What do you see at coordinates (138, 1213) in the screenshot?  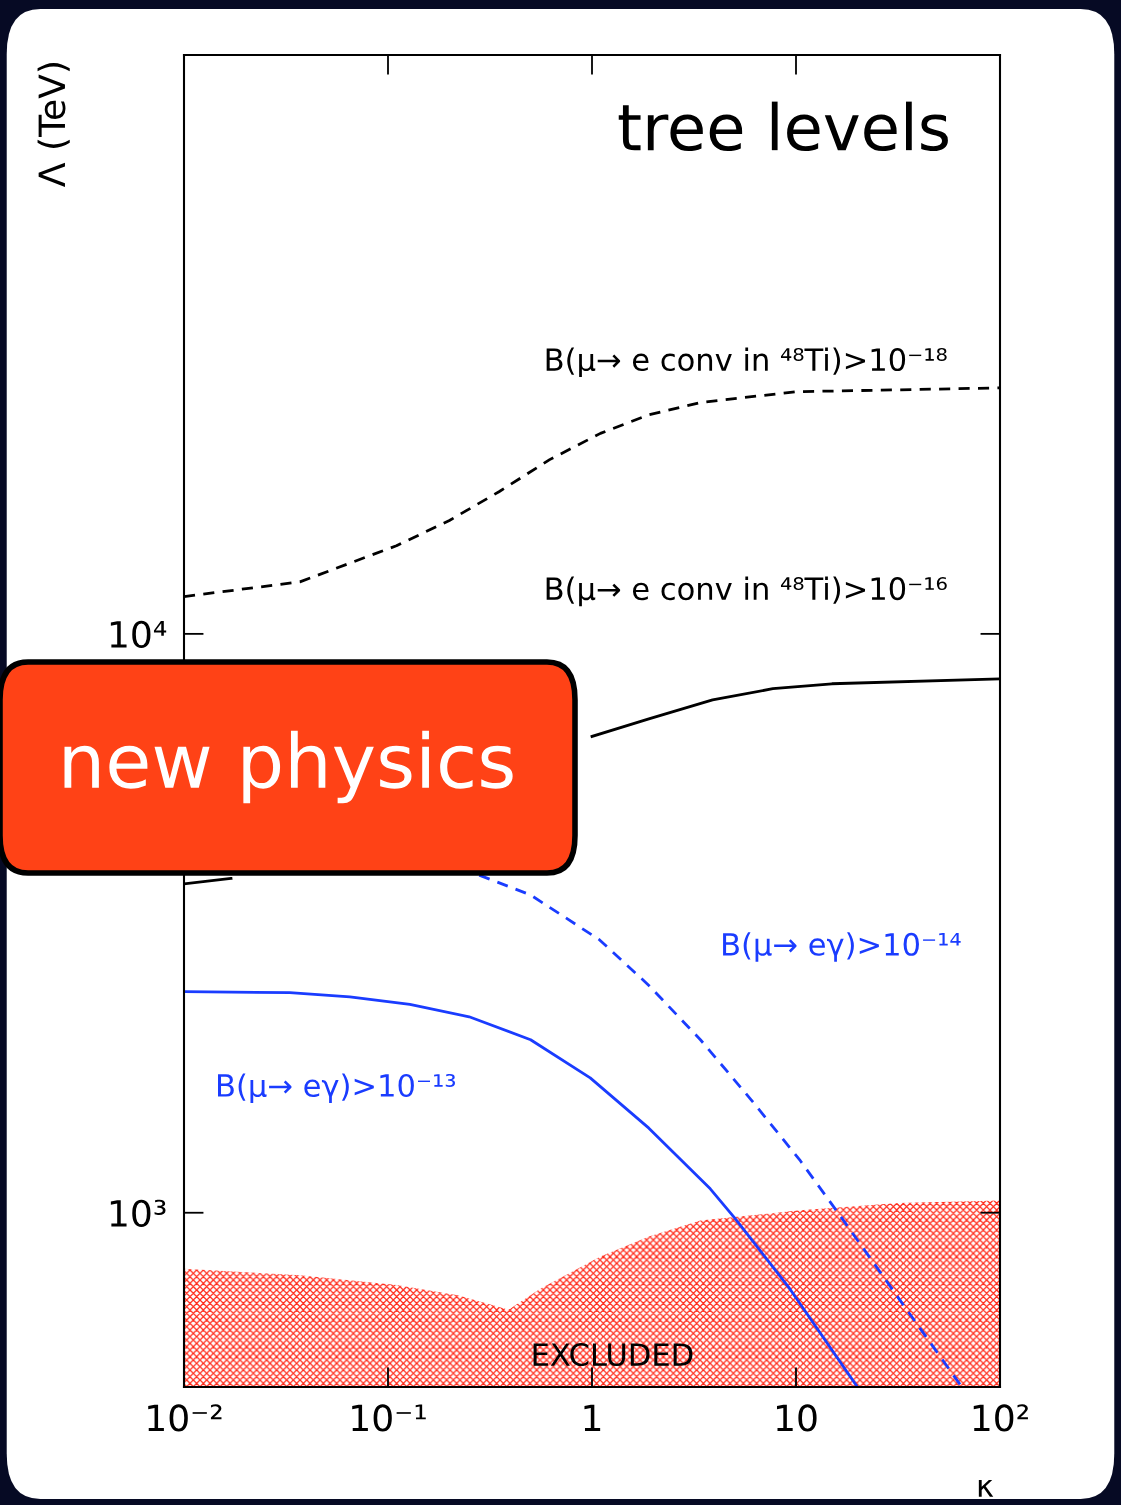 I see `y-tick-label: 10³` at bounding box center [138, 1213].